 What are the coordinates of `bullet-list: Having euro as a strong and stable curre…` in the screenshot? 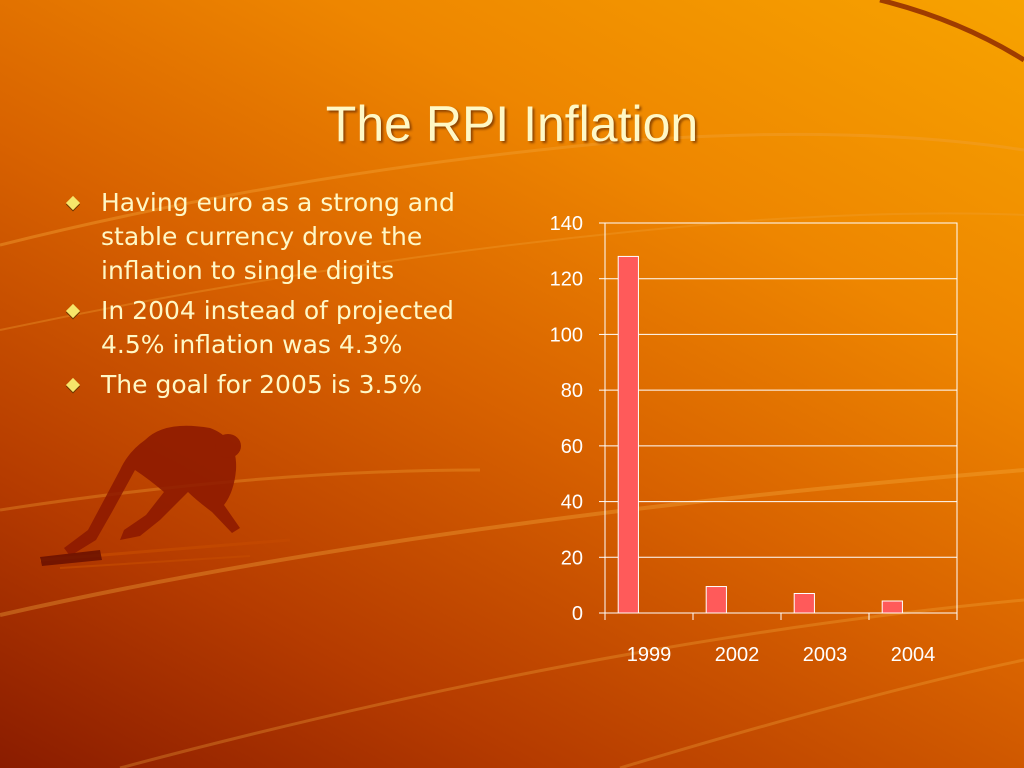 It's located at (286, 297).